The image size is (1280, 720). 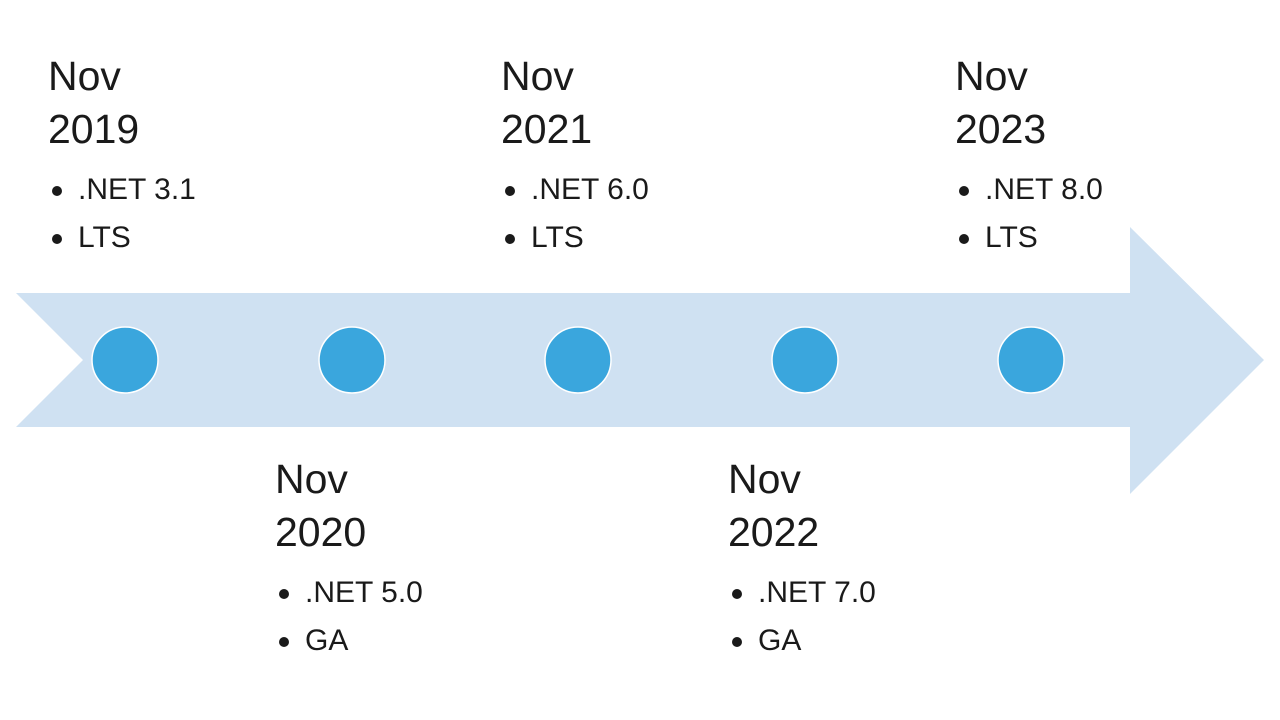 I want to click on milestone-details: .NET 6.0 LTS, so click(x=626, y=214).